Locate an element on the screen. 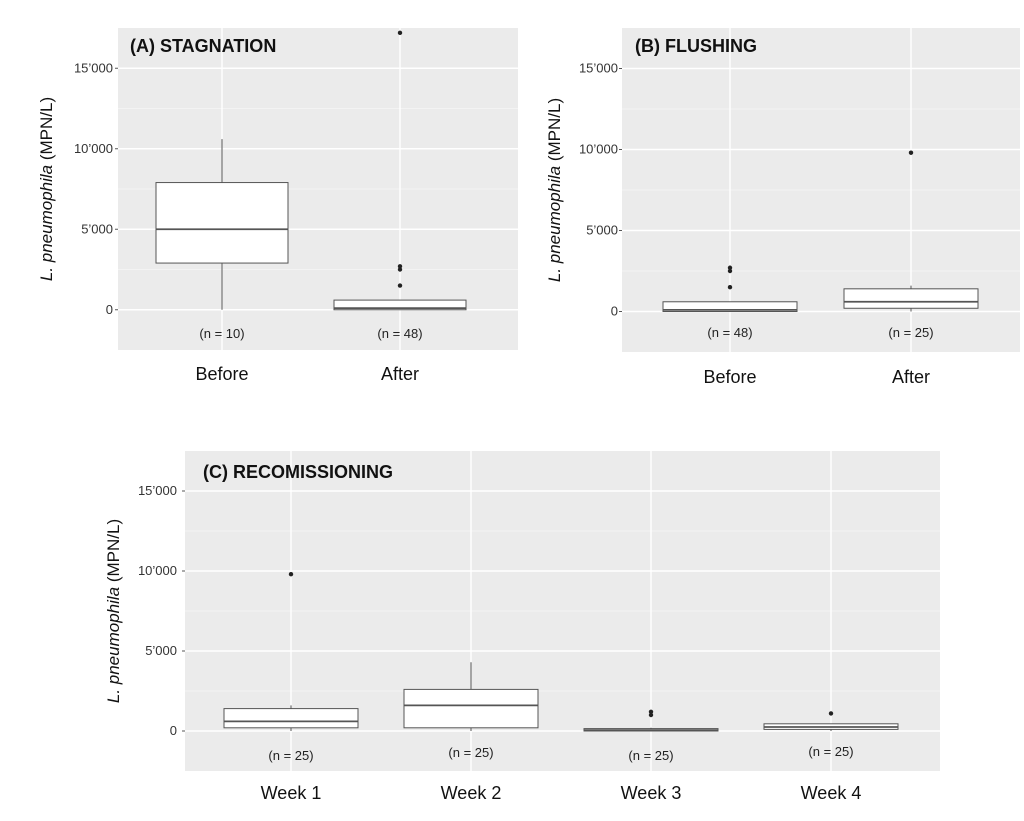 This screenshot has width=1024, height=821. x-category-label: Week 4 is located at coordinates (831, 793).